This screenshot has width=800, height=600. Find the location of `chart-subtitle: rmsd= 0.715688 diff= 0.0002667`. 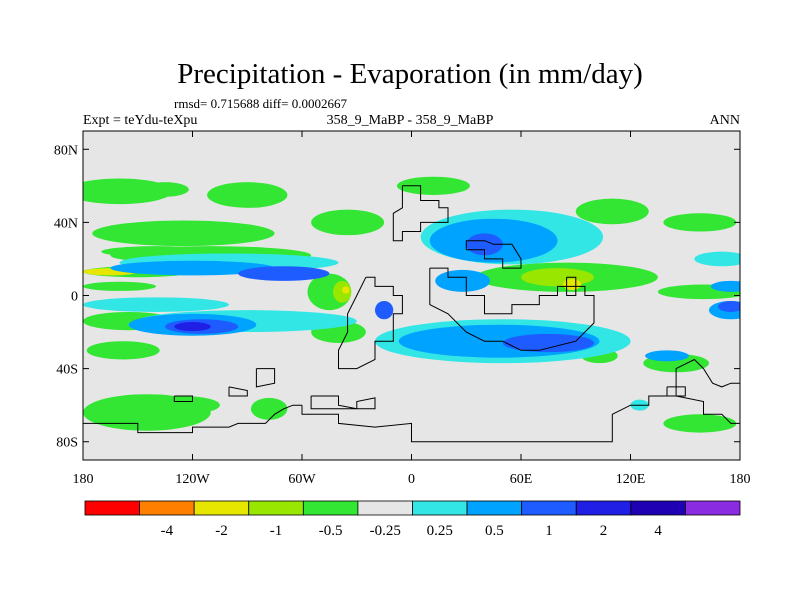

chart-subtitle: rmsd= 0.715688 diff= 0.0002667 is located at coordinates (260, 103).